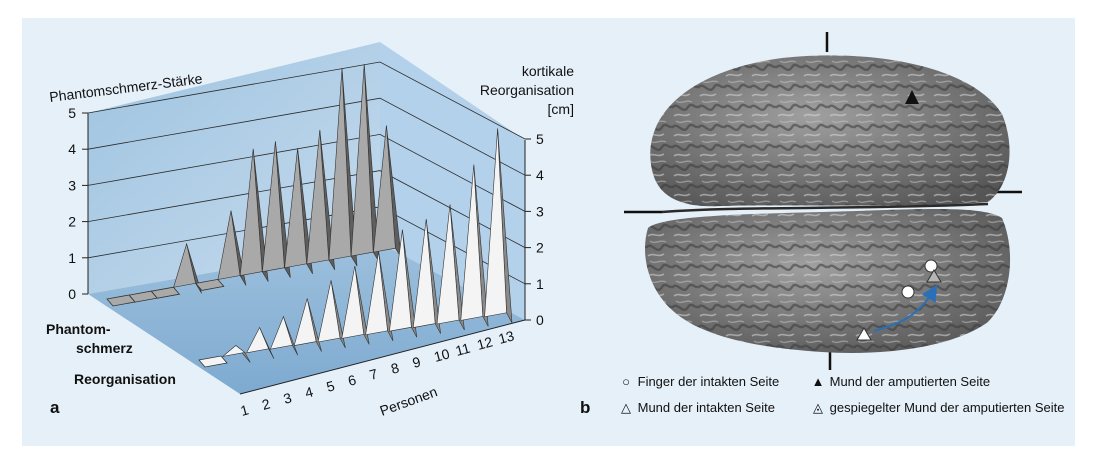 This screenshot has width=1095, height=460. I want to click on x-tick-label: 3, so click(288, 398).